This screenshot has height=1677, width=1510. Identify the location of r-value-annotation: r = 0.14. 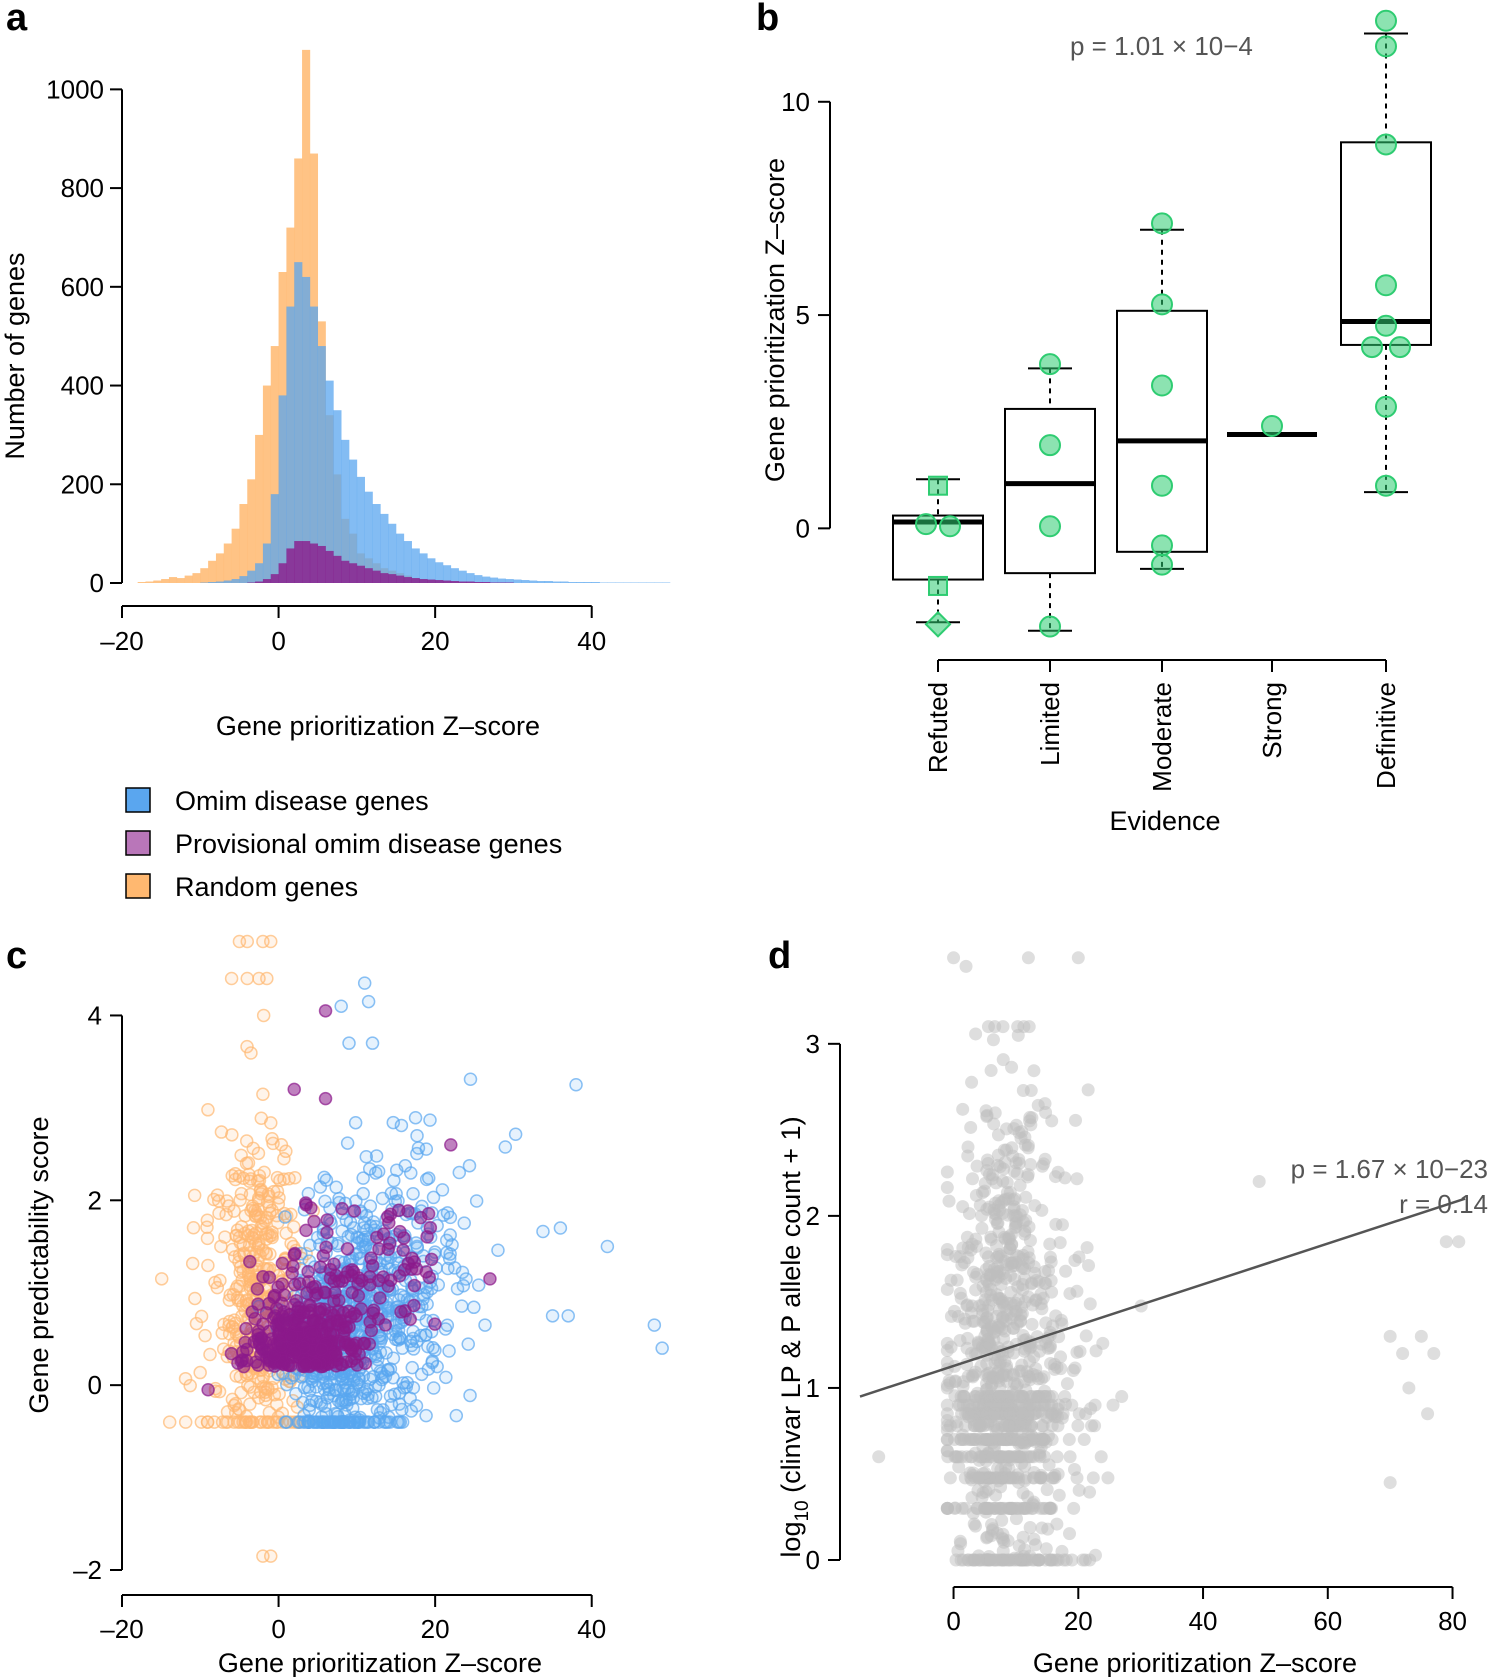
(1443, 1204).